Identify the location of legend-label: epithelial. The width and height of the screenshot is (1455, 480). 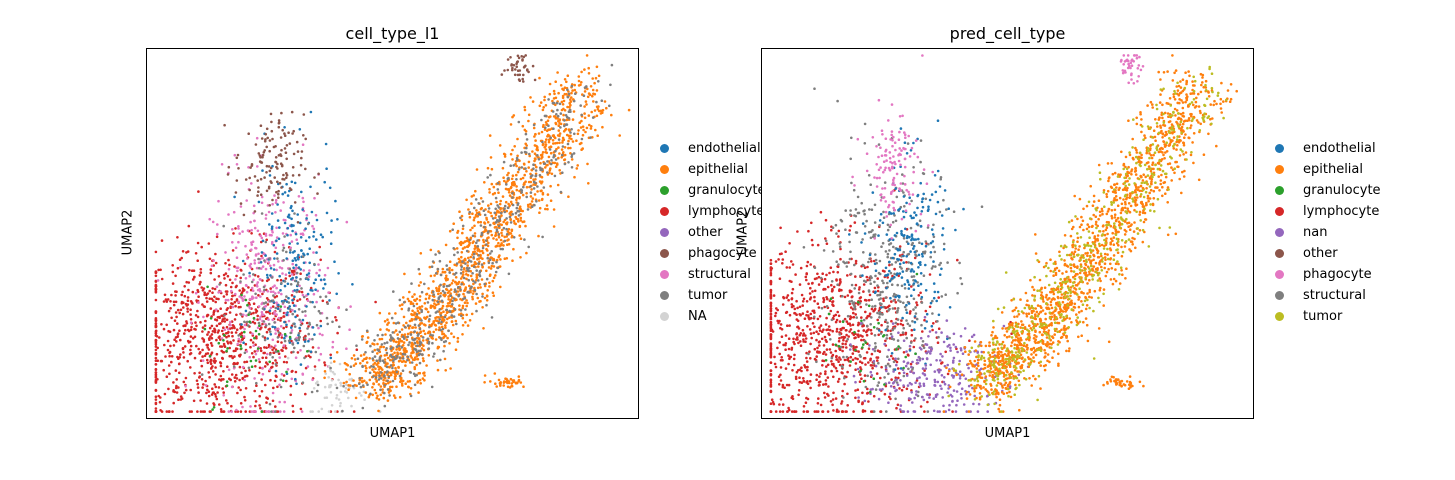
(1333, 169).